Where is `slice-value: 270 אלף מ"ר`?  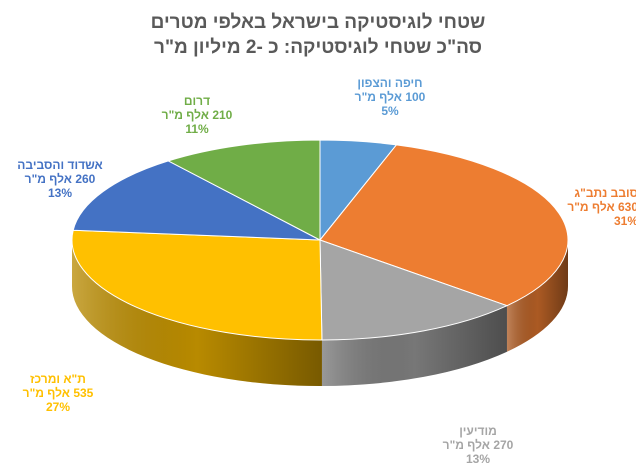
slice-value: 270 אלף מ"ר is located at coordinates (478, 445).